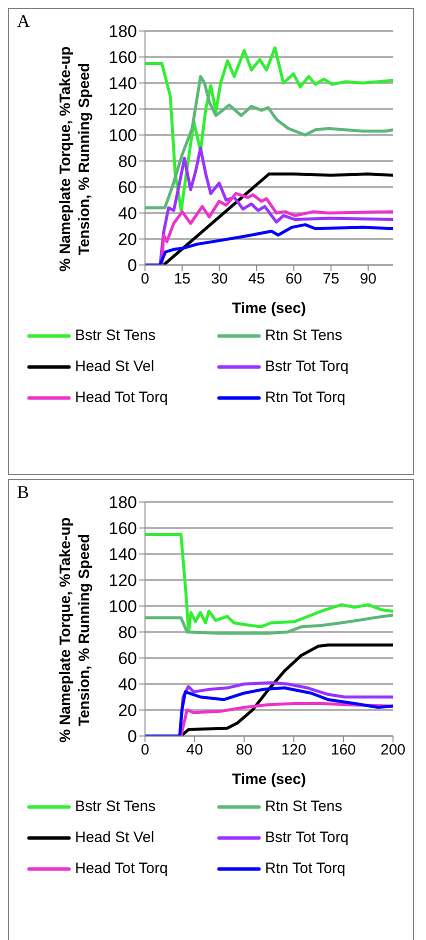 Image resolution: width=426 pixels, height=940 pixels. What do you see at coordinates (23, 492) in the screenshot?
I see `text: B` at bounding box center [23, 492].